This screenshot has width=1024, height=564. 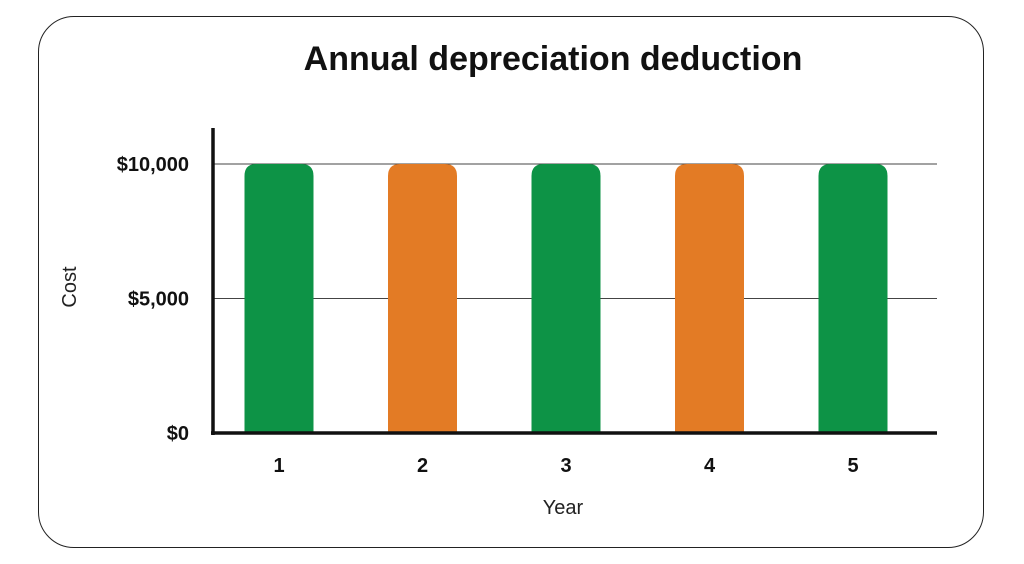 What do you see at coordinates (710, 466) in the screenshot?
I see `x-tick-label: 4` at bounding box center [710, 466].